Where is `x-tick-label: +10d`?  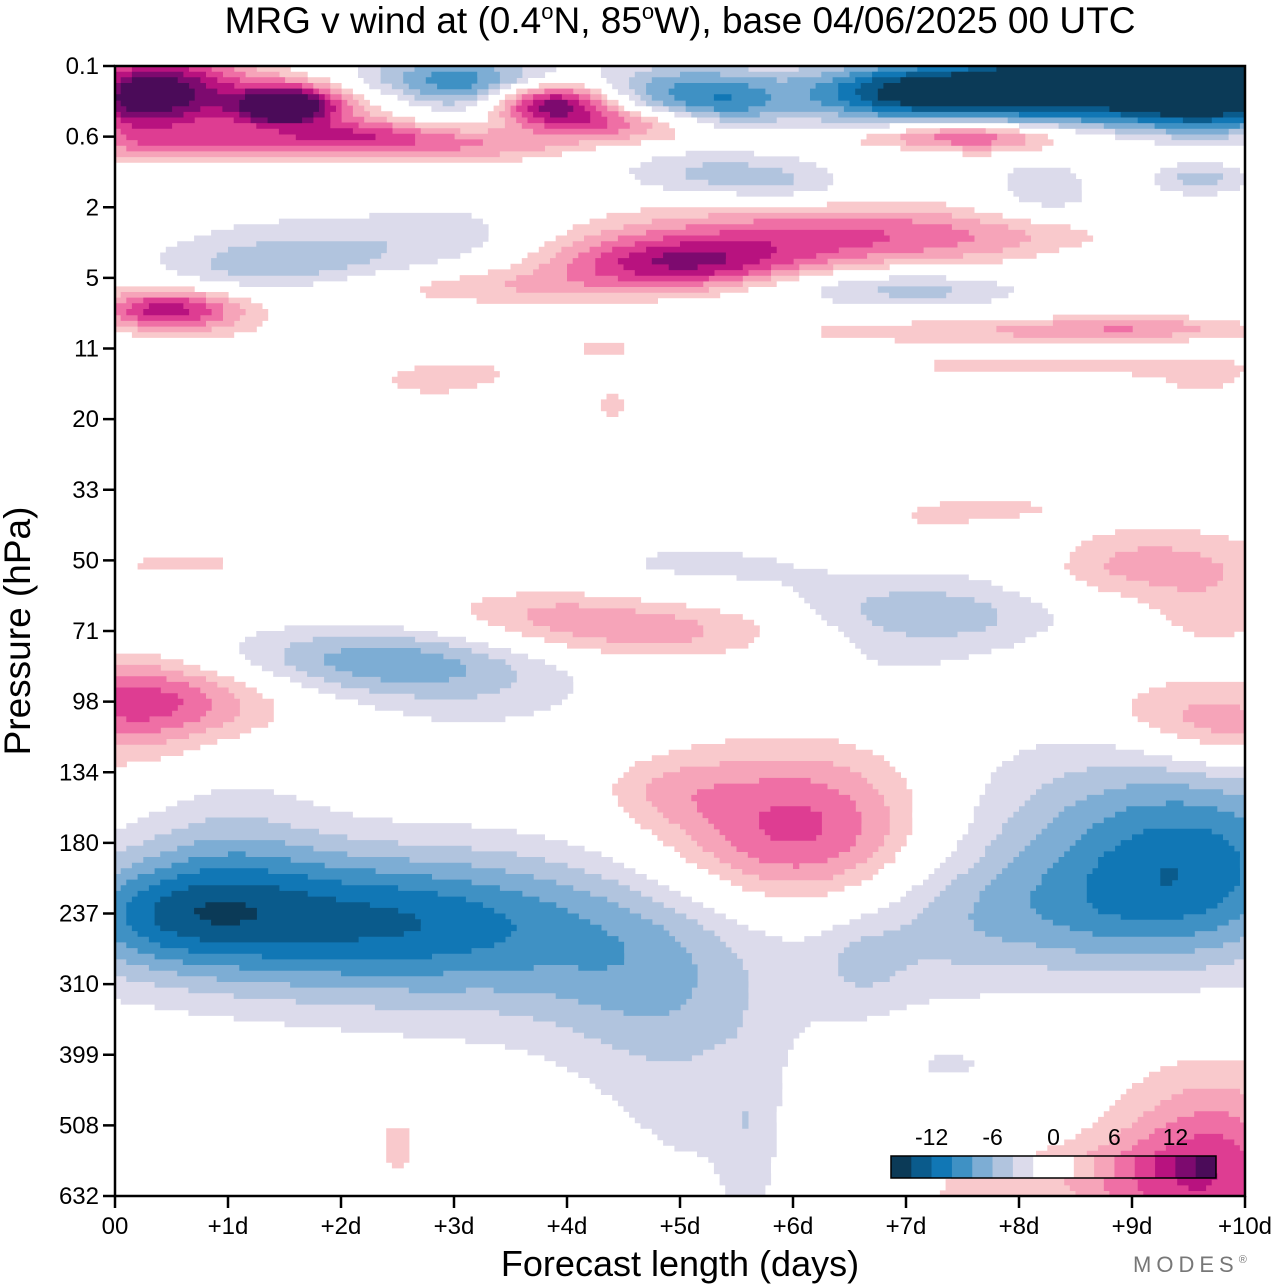 x-tick-label: +10d is located at coordinates (1245, 1226).